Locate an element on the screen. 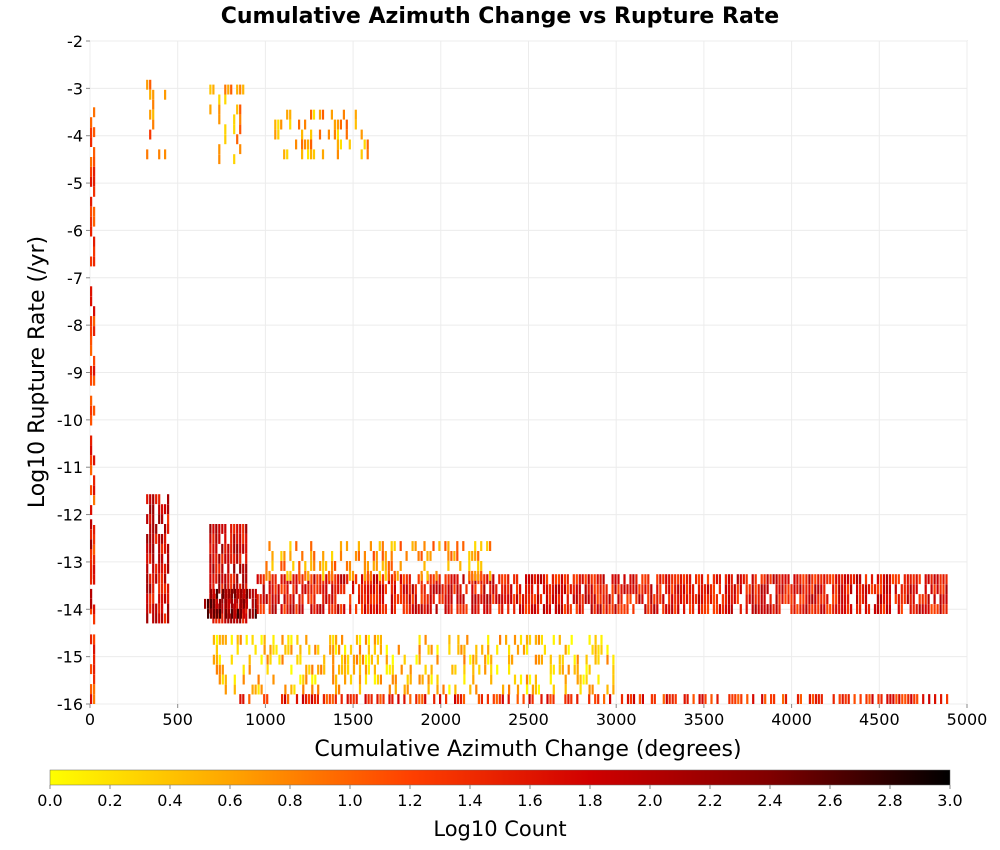  y-tick-label: -5 is located at coordinates (75, 183).